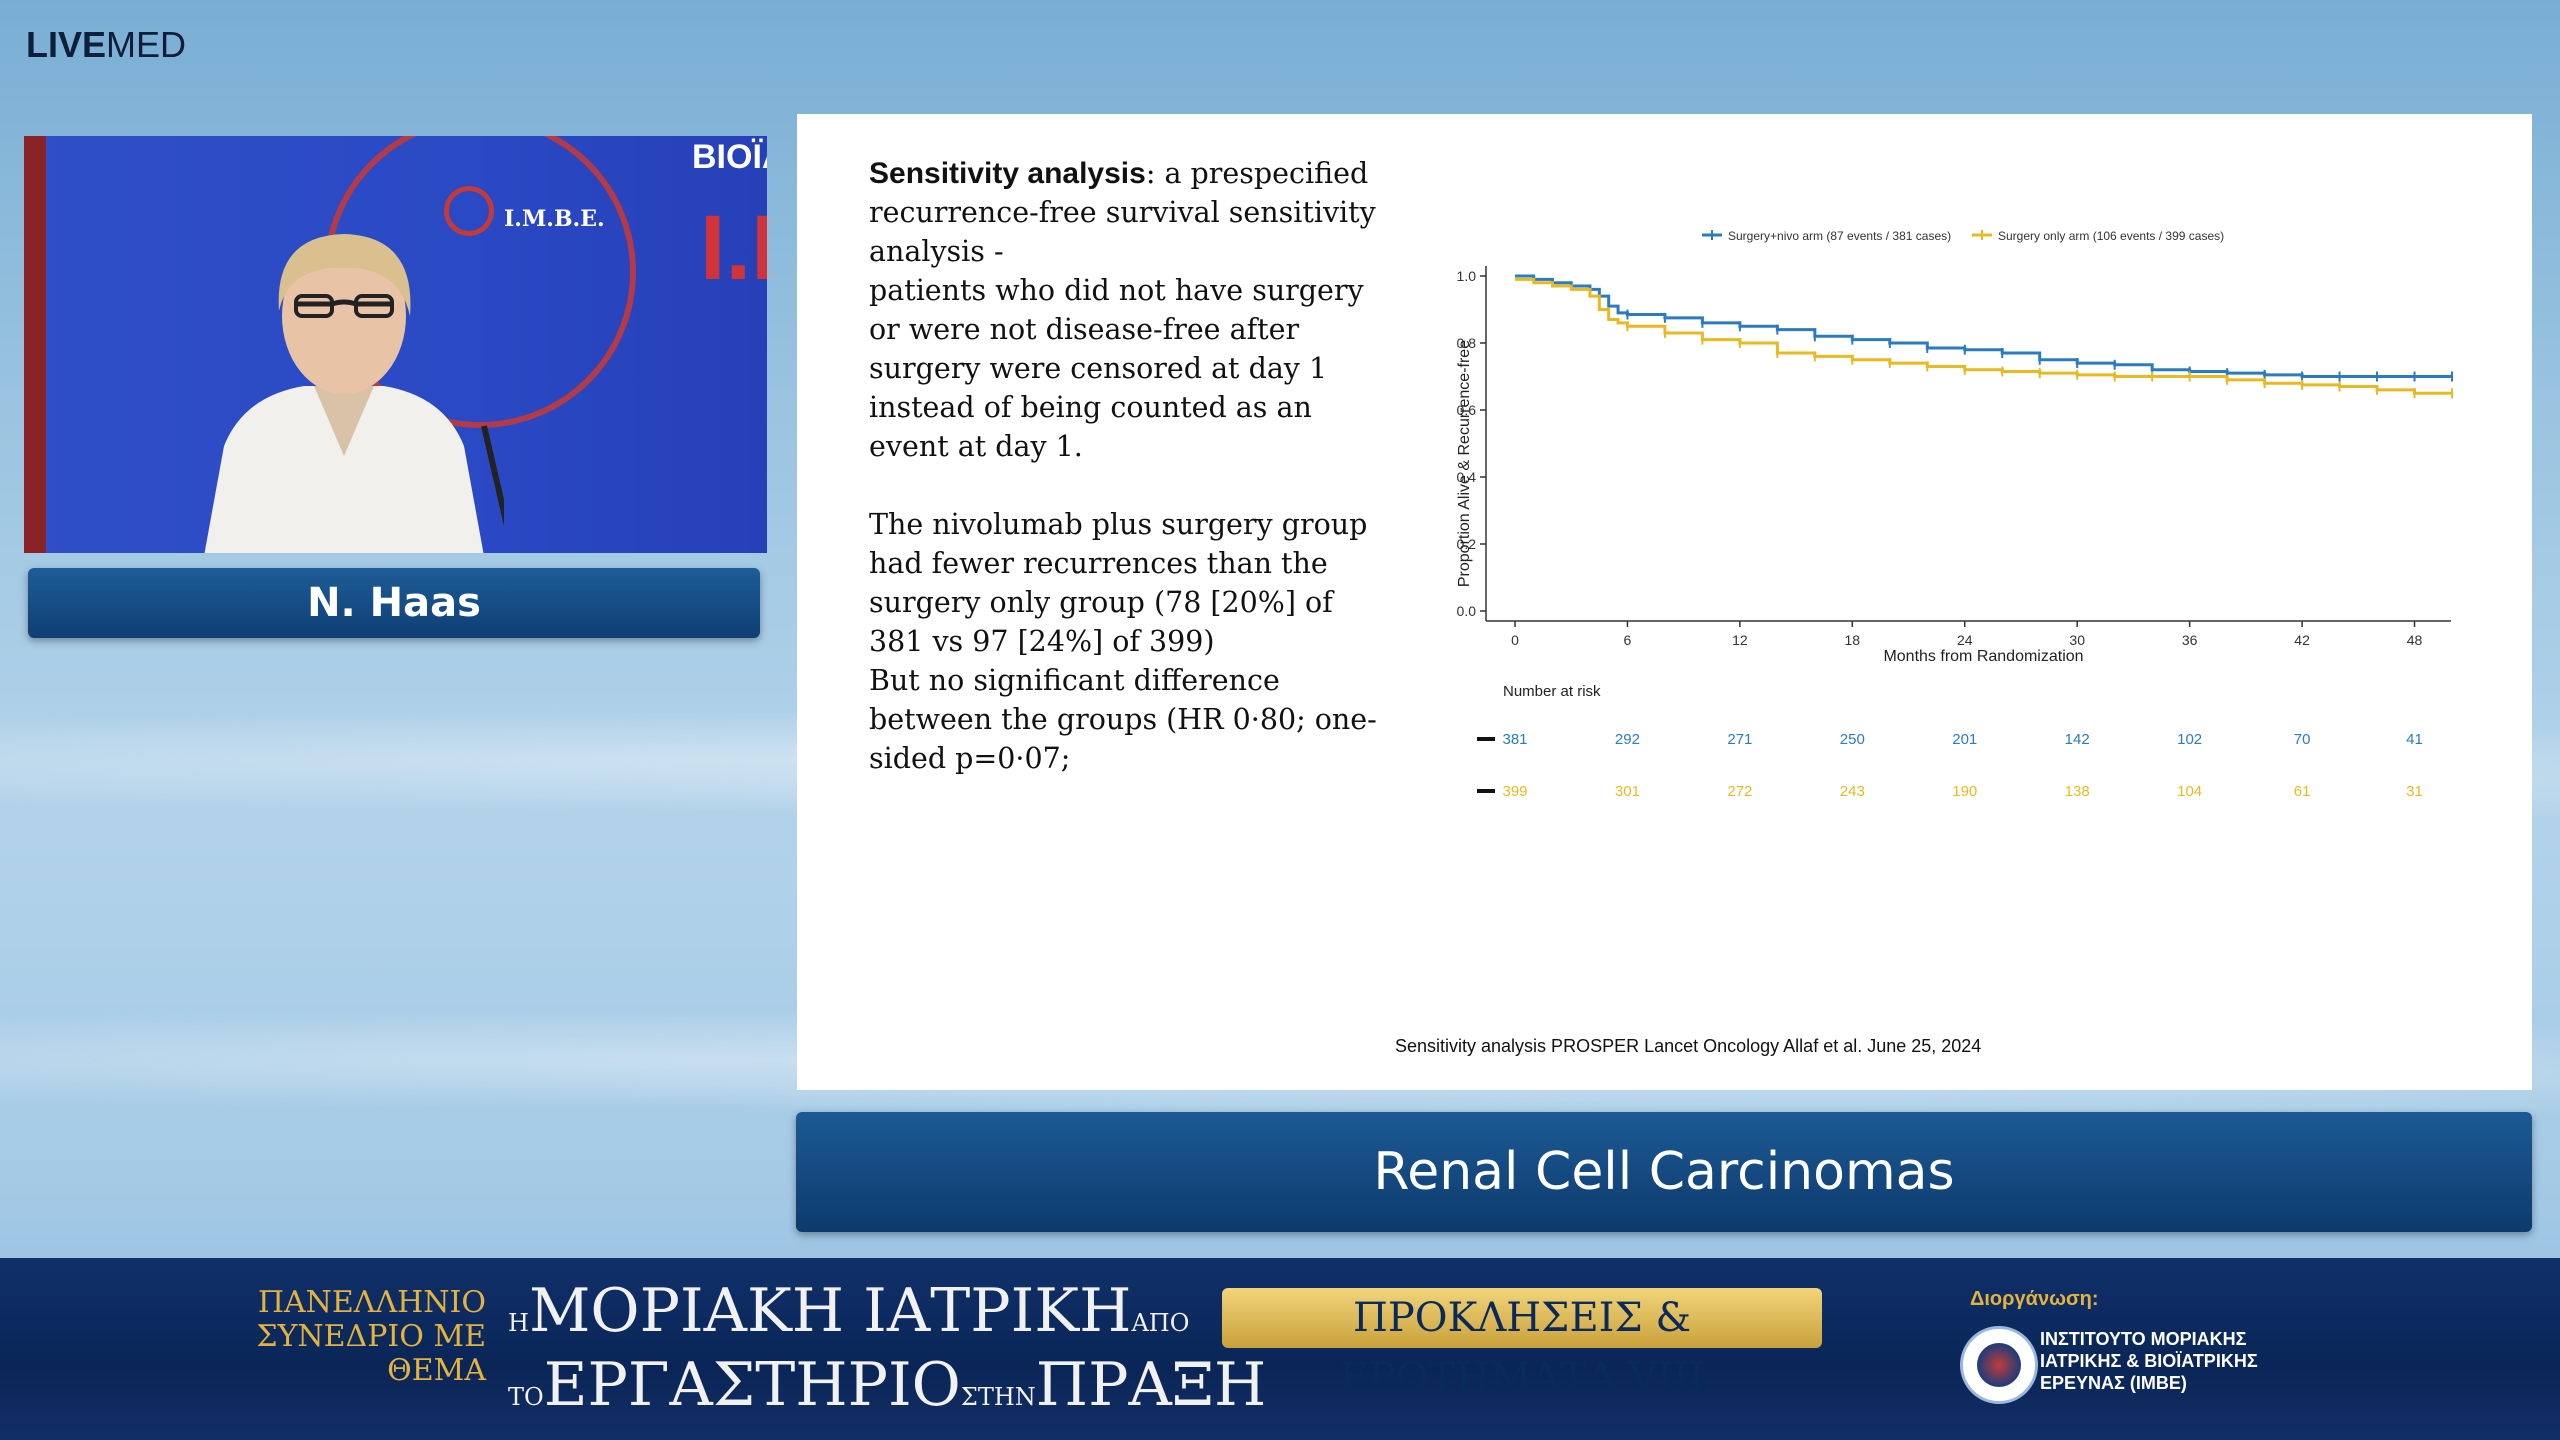 The height and width of the screenshot is (1440, 2560). What do you see at coordinates (2190, 640) in the screenshot?
I see `x-tick-label: 36` at bounding box center [2190, 640].